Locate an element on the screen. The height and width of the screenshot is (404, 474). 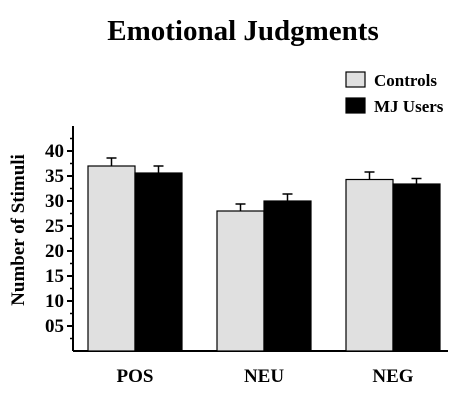
x-tick-label: NEG is located at coordinates (392, 376).